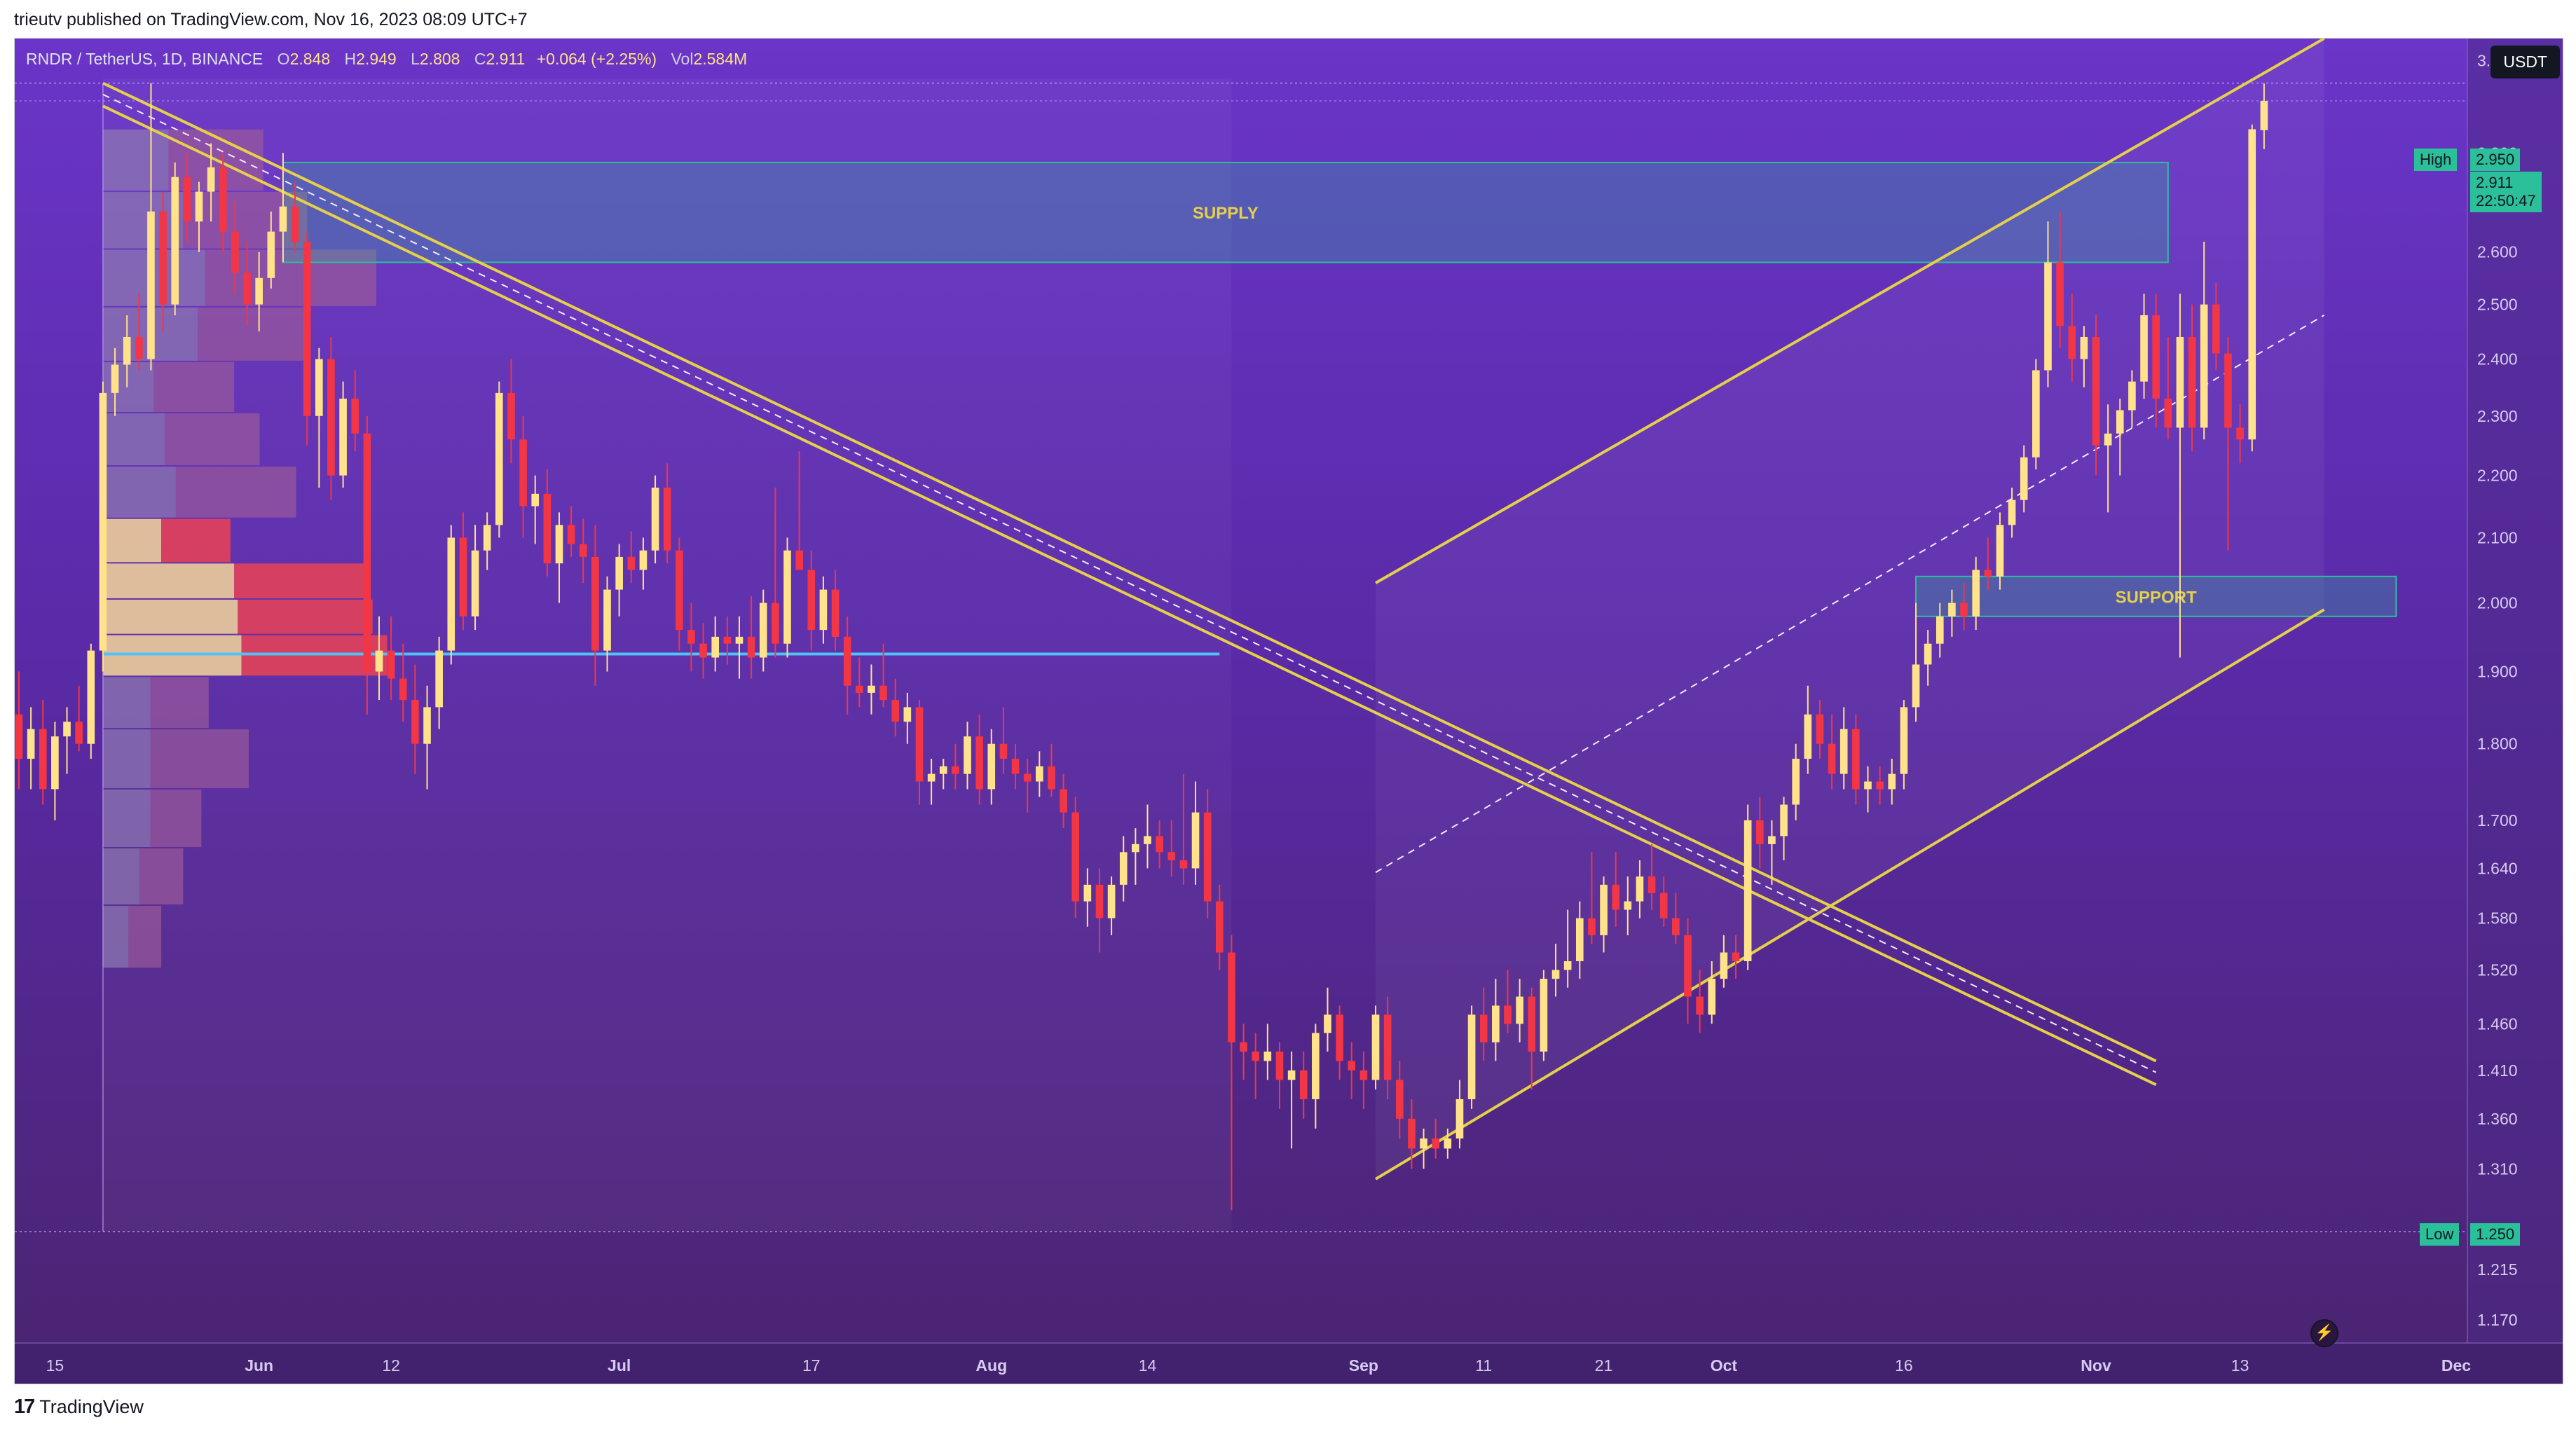 This screenshot has height=1432, width=2576. What do you see at coordinates (2456, 1365) in the screenshot?
I see `time-tick-label: Dec` at bounding box center [2456, 1365].